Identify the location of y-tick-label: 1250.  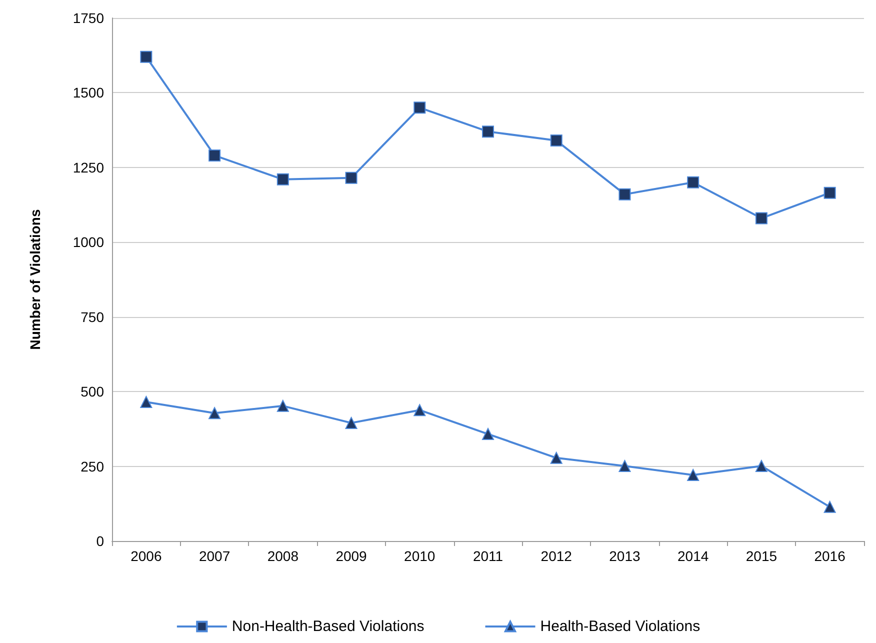
(88, 167).